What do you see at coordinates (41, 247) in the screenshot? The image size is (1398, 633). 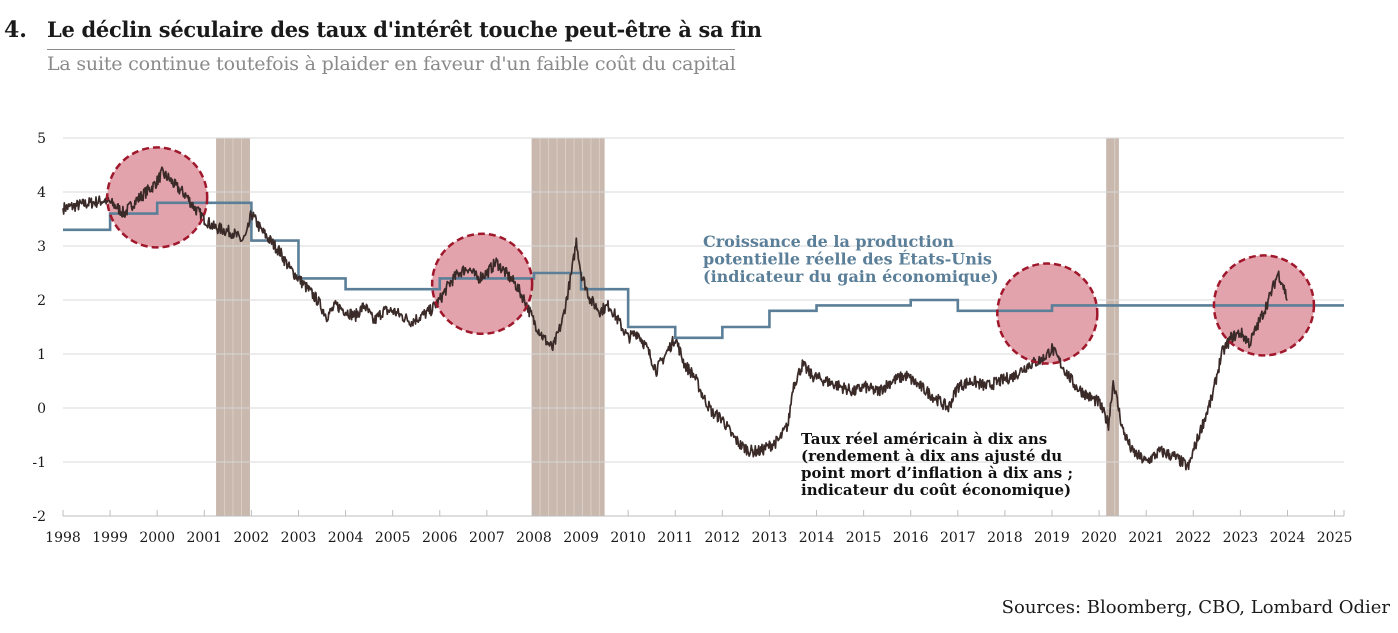 I see `y-tick-label: 3` at bounding box center [41, 247].